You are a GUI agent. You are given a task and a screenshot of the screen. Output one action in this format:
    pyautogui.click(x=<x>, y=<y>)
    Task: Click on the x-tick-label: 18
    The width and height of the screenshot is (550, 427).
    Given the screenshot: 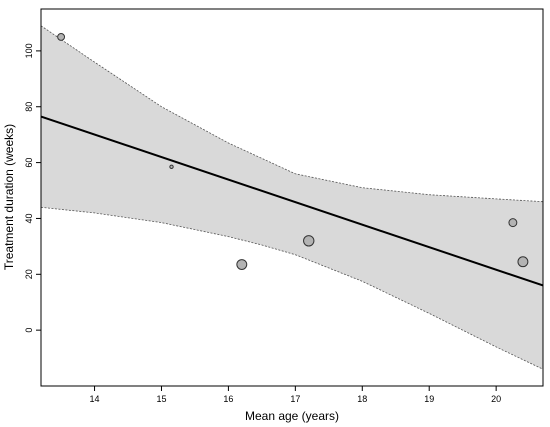 What is the action you would take?
    pyautogui.click(x=362, y=399)
    